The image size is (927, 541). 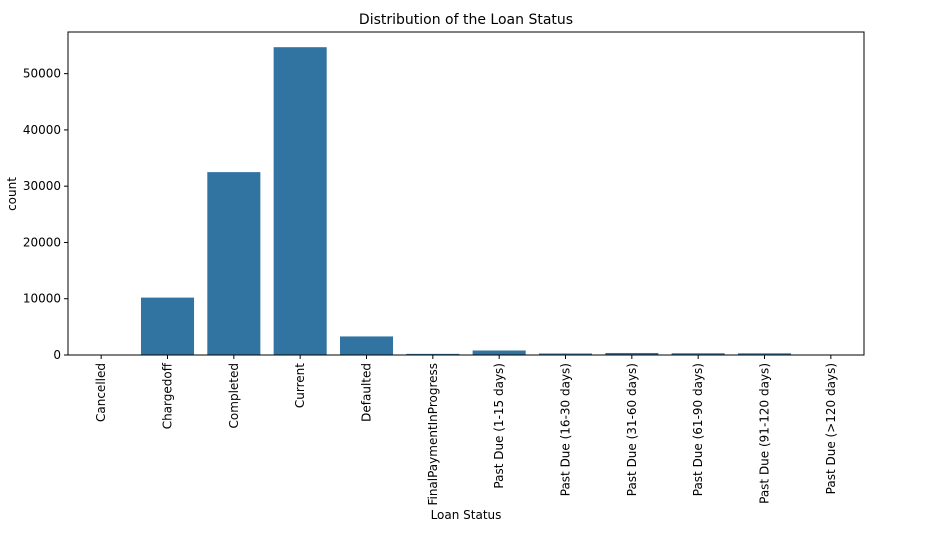 What do you see at coordinates (367, 392) in the screenshot?
I see `x-tick-label: Defaulted` at bounding box center [367, 392].